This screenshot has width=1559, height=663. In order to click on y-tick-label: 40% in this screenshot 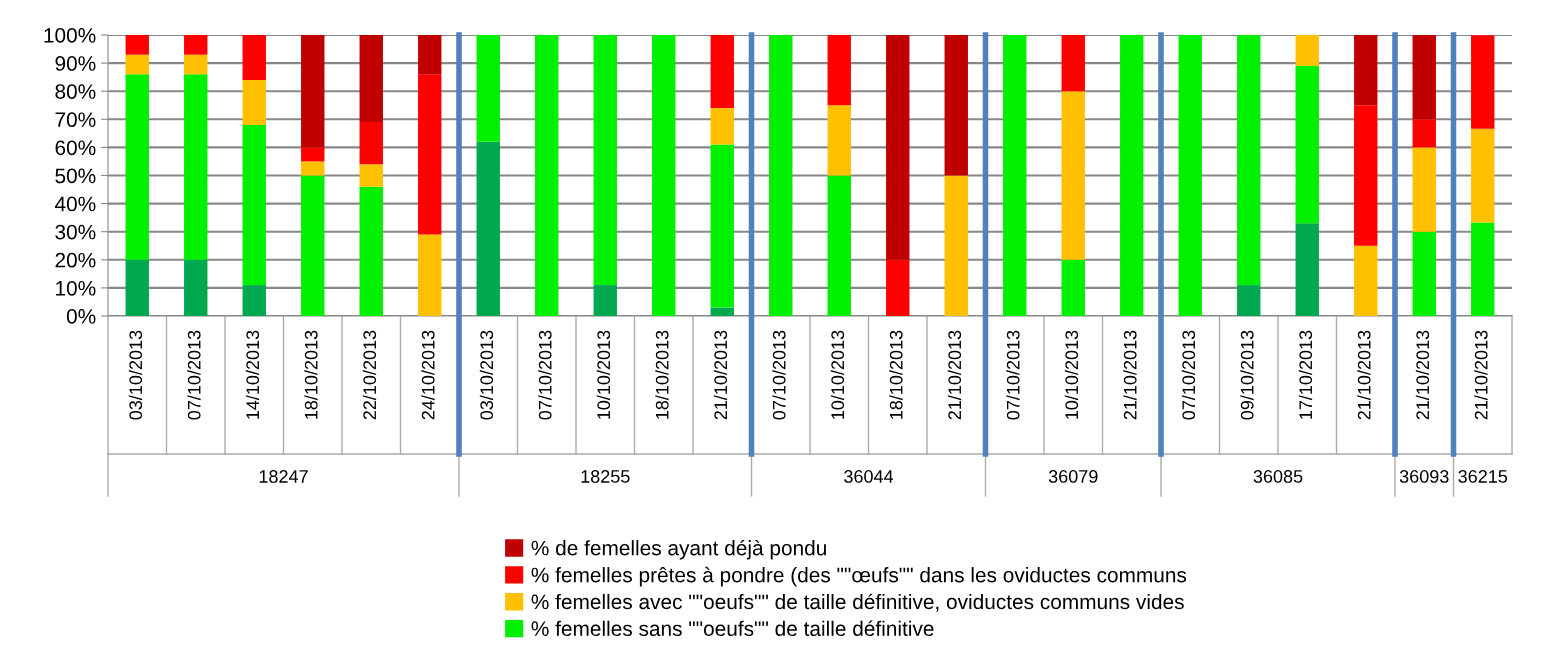, I will do `click(75, 204)`.